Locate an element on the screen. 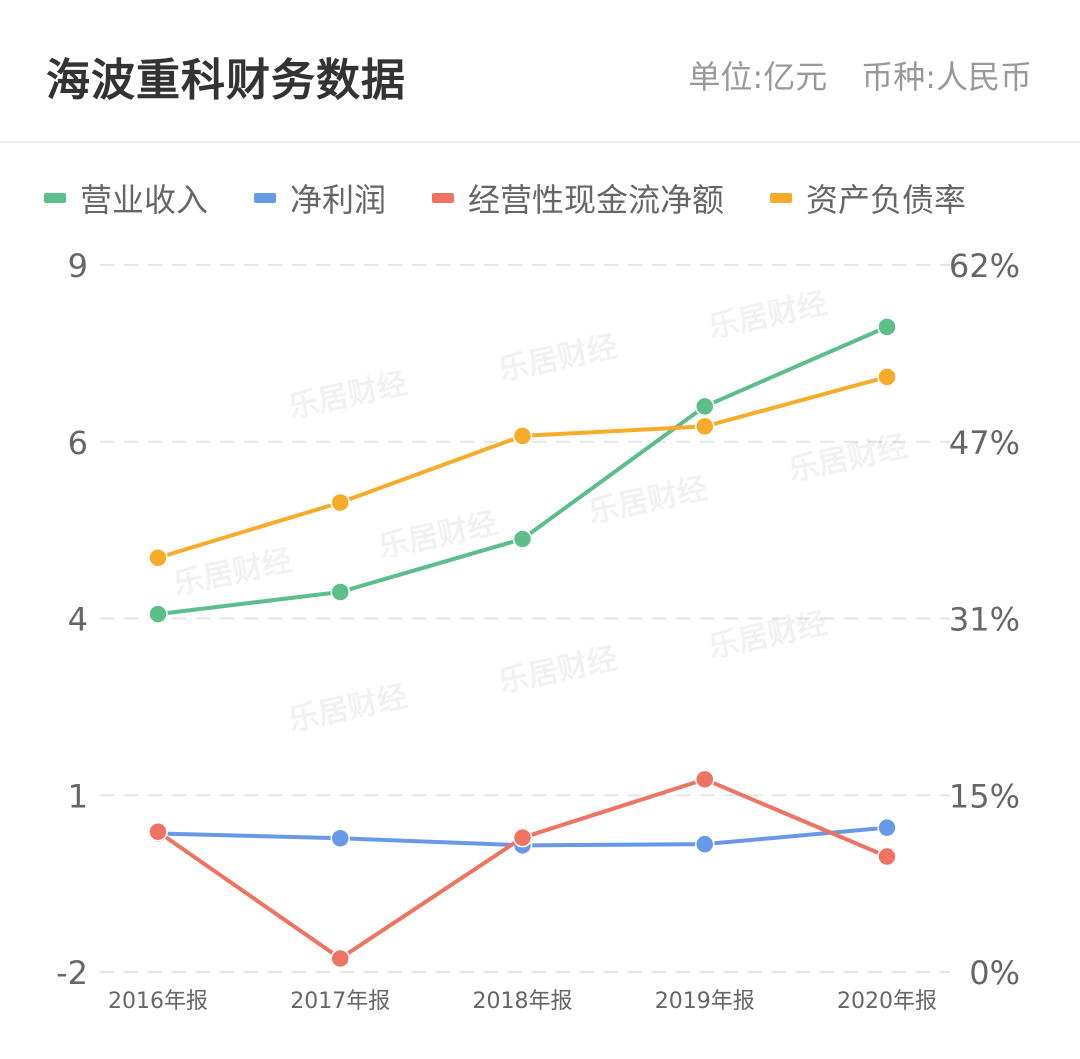  legend-swatch-cash-flow is located at coordinates (443, 198).